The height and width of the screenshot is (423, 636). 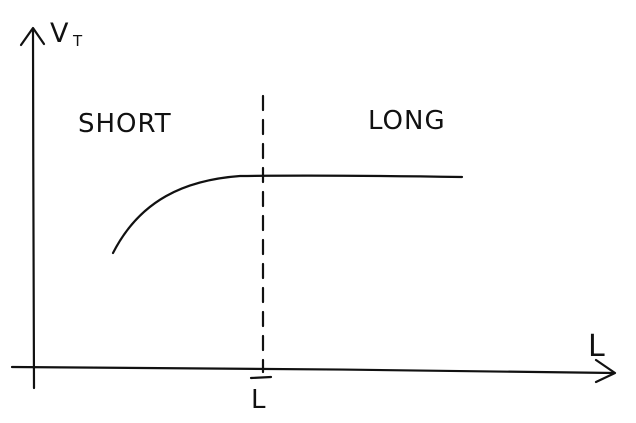 What do you see at coordinates (59, 33) in the screenshot?
I see `y-axis-label-main: V` at bounding box center [59, 33].